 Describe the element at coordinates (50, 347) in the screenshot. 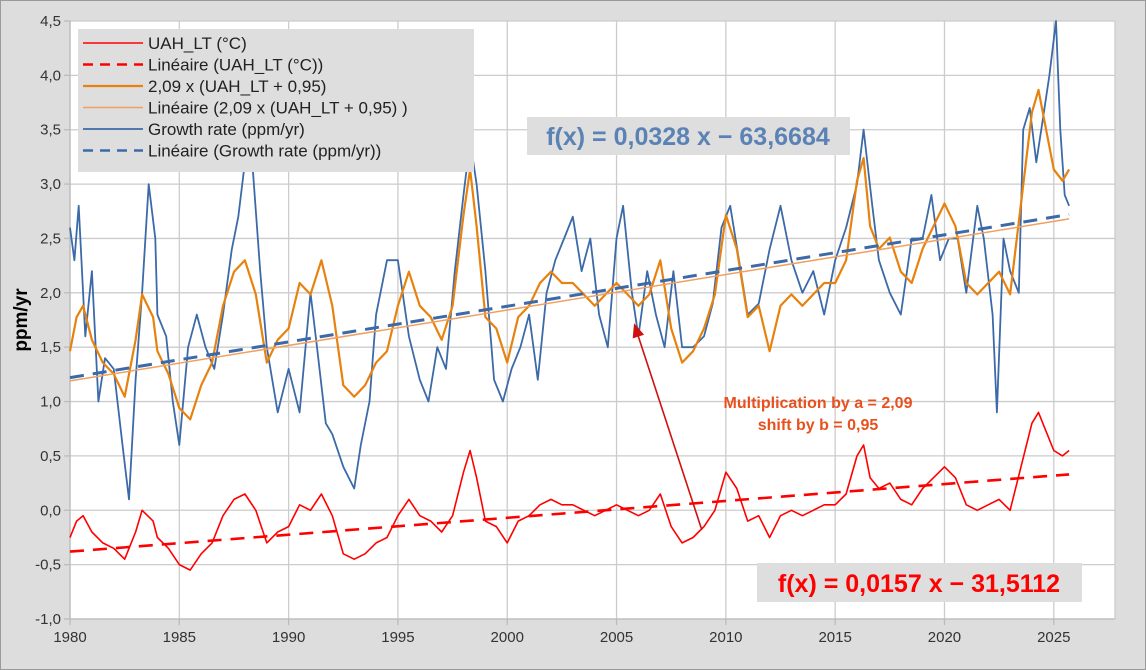

I see `y-tick-label: 1,5` at that location.